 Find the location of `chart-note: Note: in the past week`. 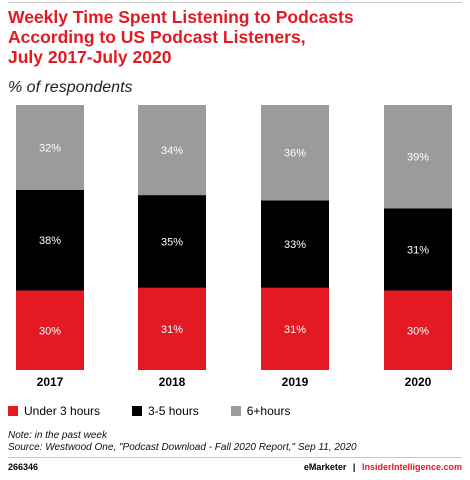

chart-note: Note: in the past week is located at coordinates (57, 435).